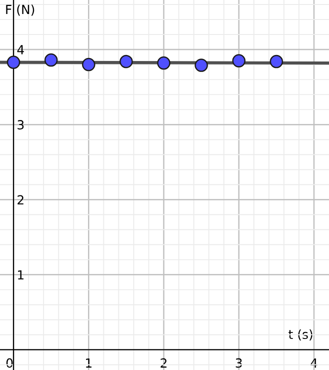 This screenshot has height=370, width=329. I want to click on x-tick-label: 3, so click(239, 363).